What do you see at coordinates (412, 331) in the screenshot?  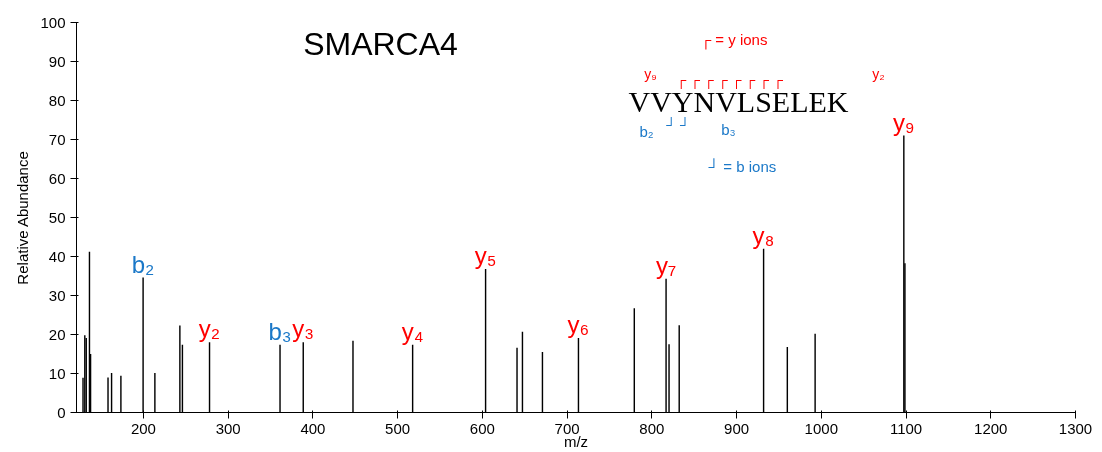 I see `annotation: y₄` at bounding box center [412, 331].